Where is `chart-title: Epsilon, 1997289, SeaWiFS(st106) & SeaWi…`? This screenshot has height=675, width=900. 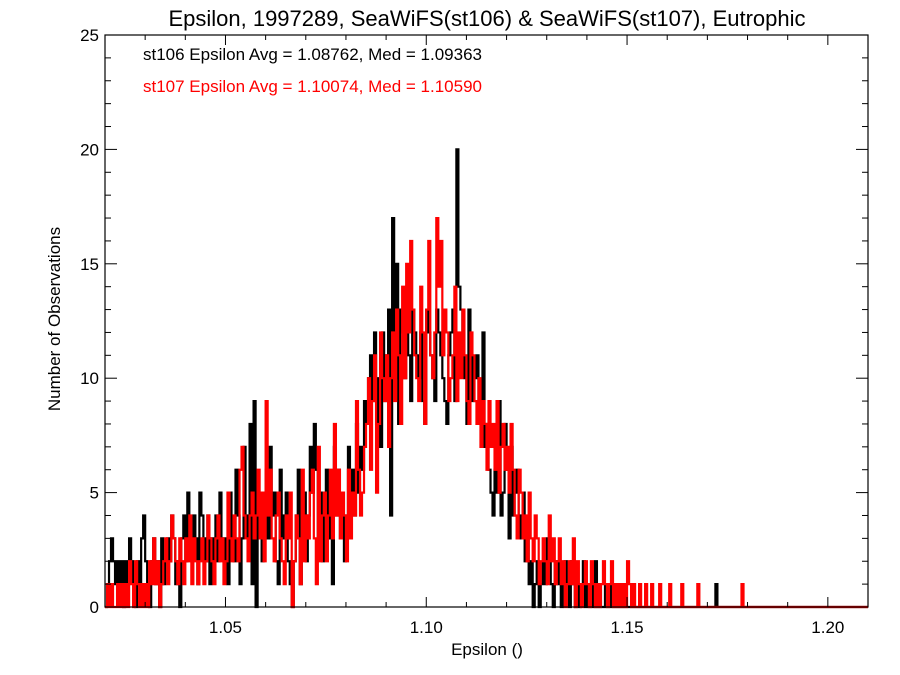 chart-title: Epsilon, 1997289, SeaWiFS(st106) & SeaWi… is located at coordinates (486, 18).